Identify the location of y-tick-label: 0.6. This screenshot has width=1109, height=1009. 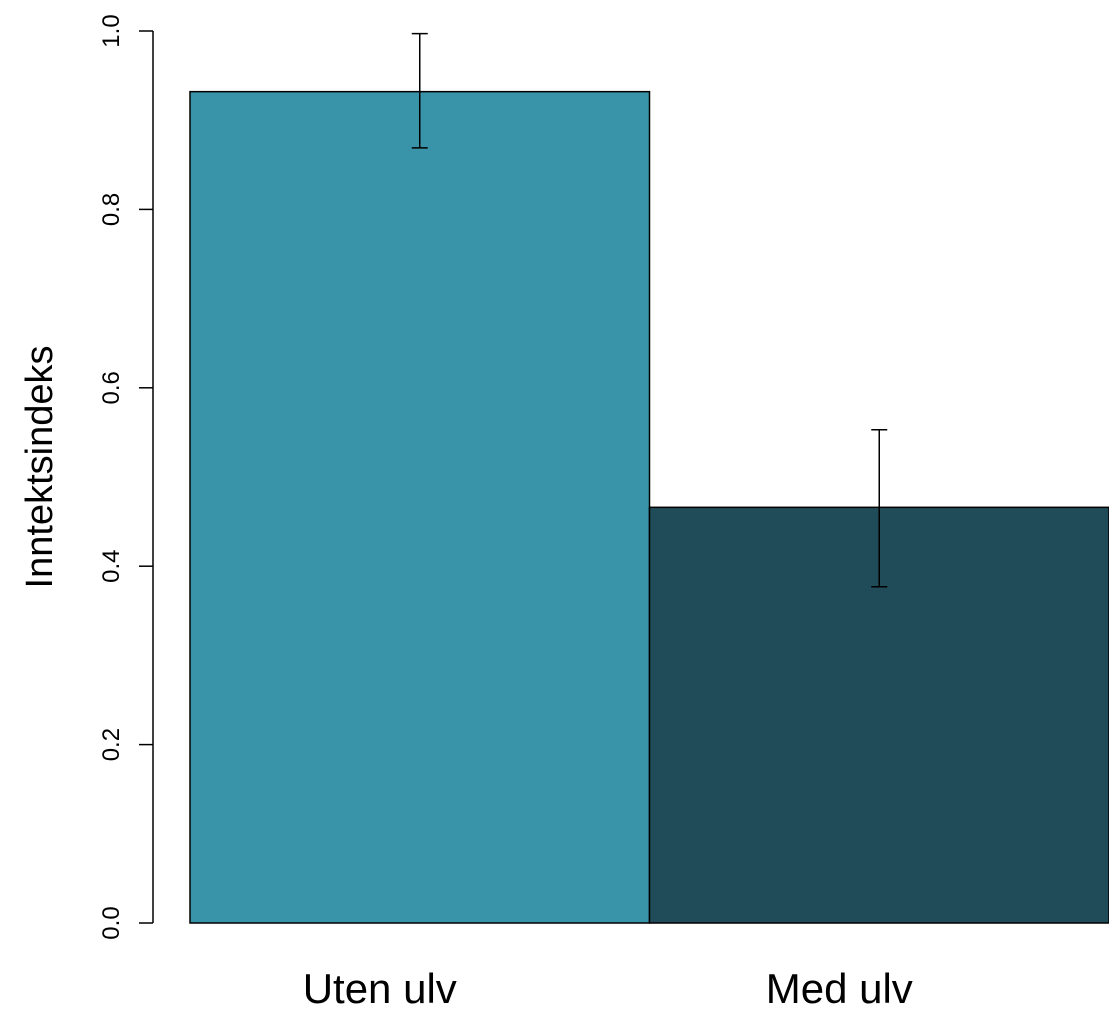
(111, 387).